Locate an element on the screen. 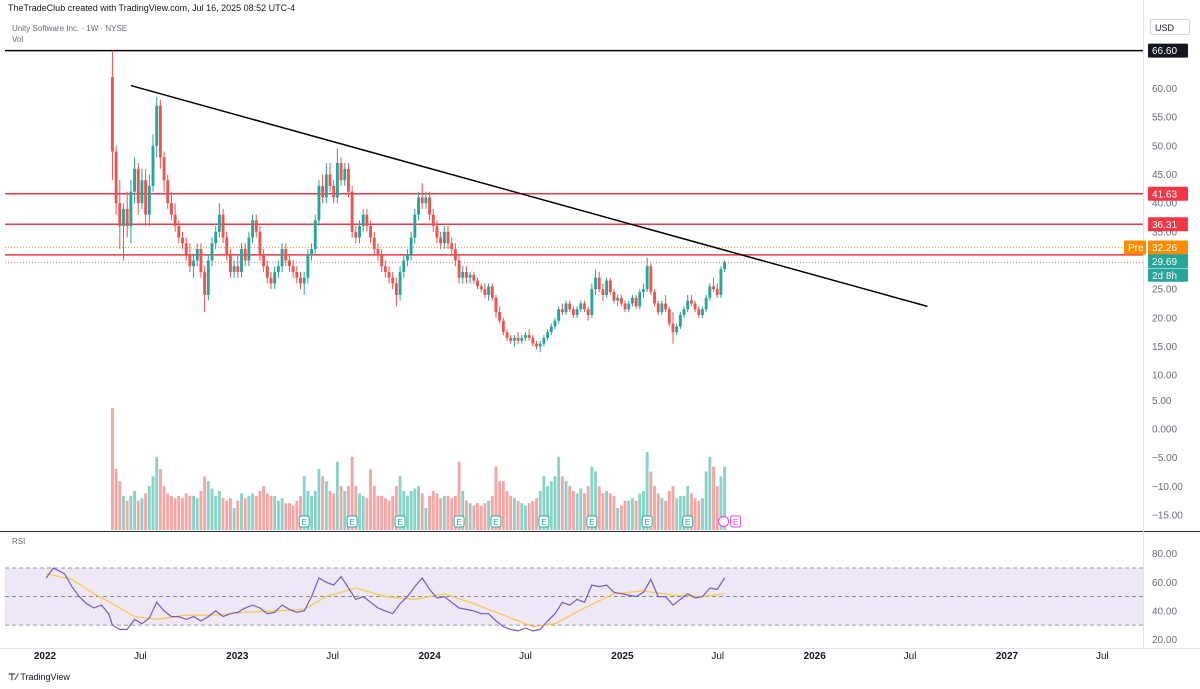 Image resolution: width=1200 pixels, height=689 pixels. symbol-title: Unity Software Inc. · 1W · NYSE is located at coordinates (70, 28).